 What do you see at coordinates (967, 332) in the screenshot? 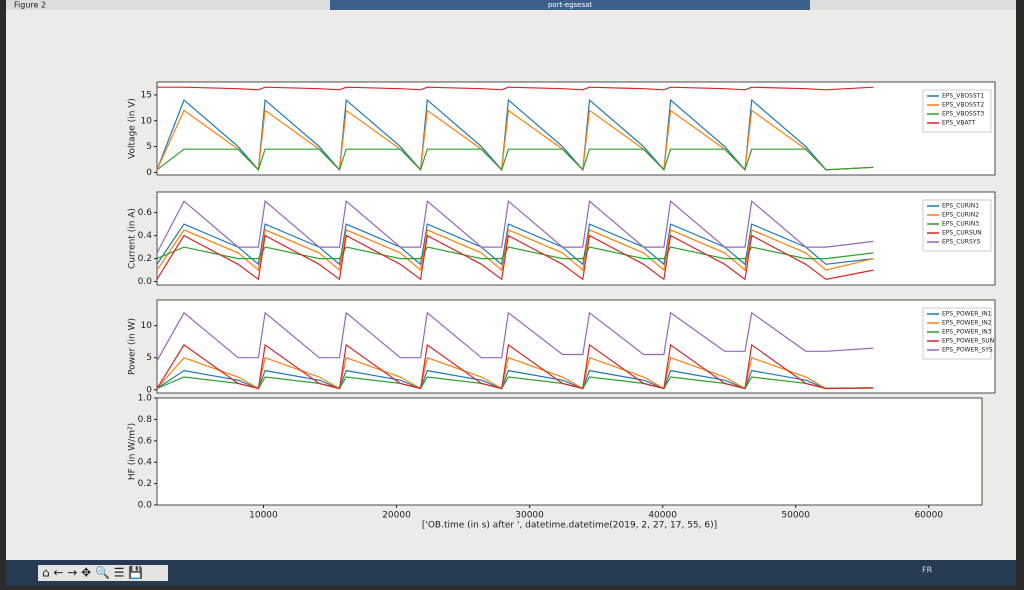
I see `legend-label: EPS_POWER_IN3` at bounding box center [967, 332].